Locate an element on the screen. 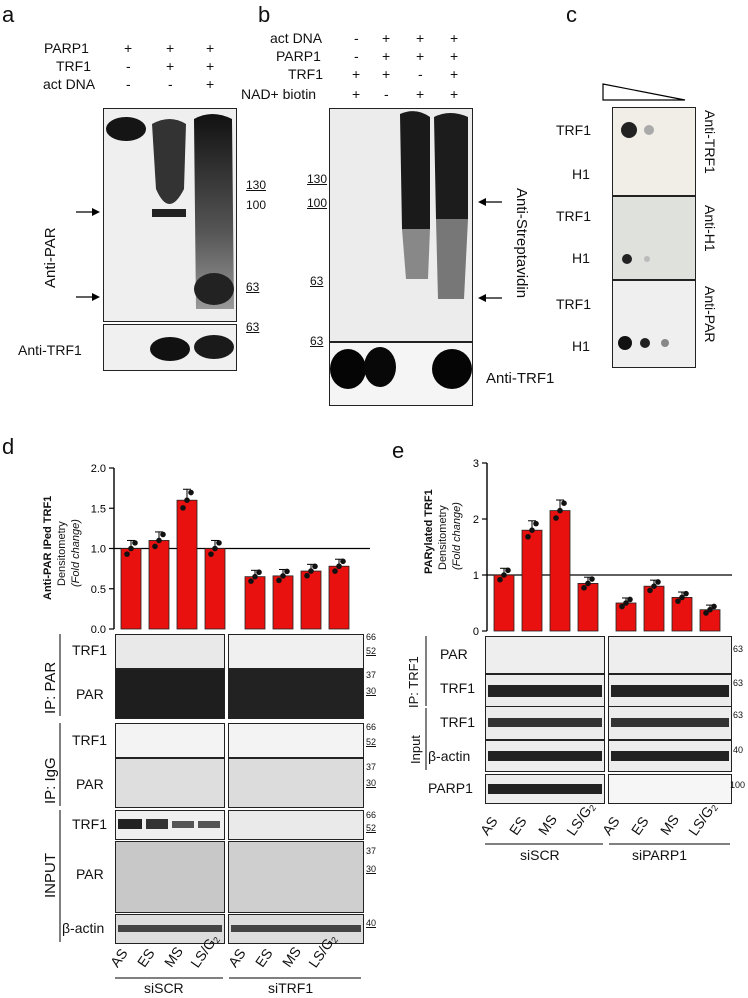  panel-e-group-ip-trf1: IP: TRF1 is located at coordinates (413, 682).